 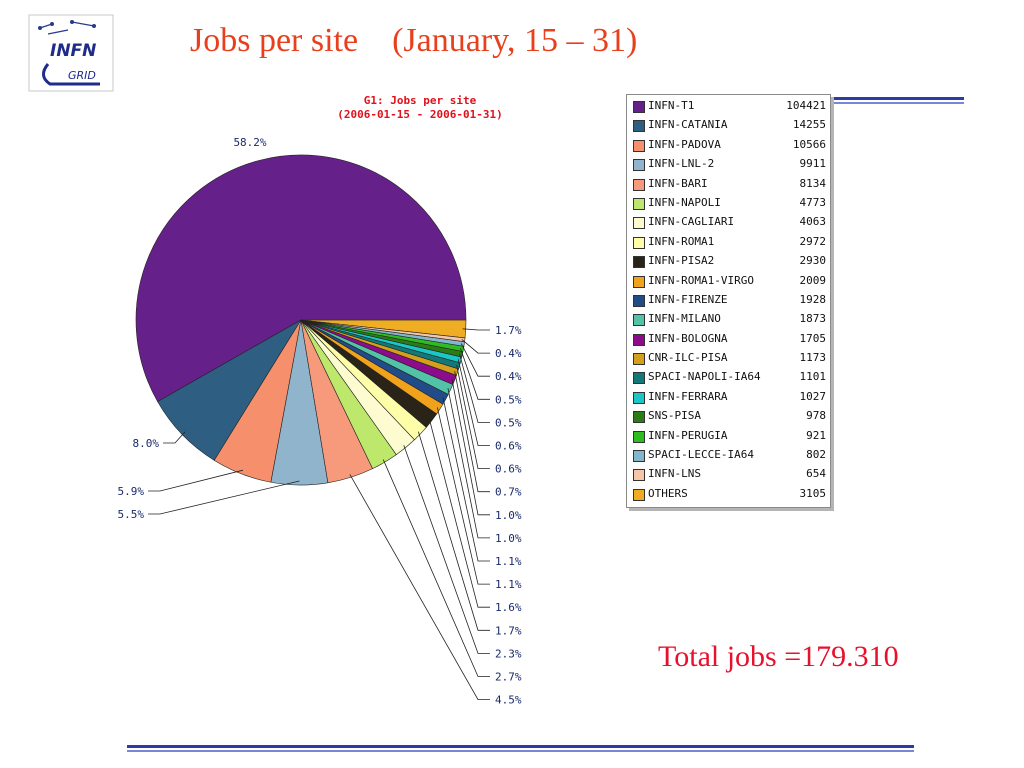 What do you see at coordinates (806, 105) in the screenshot?
I see `legend-job-count: 104421` at bounding box center [806, 105].